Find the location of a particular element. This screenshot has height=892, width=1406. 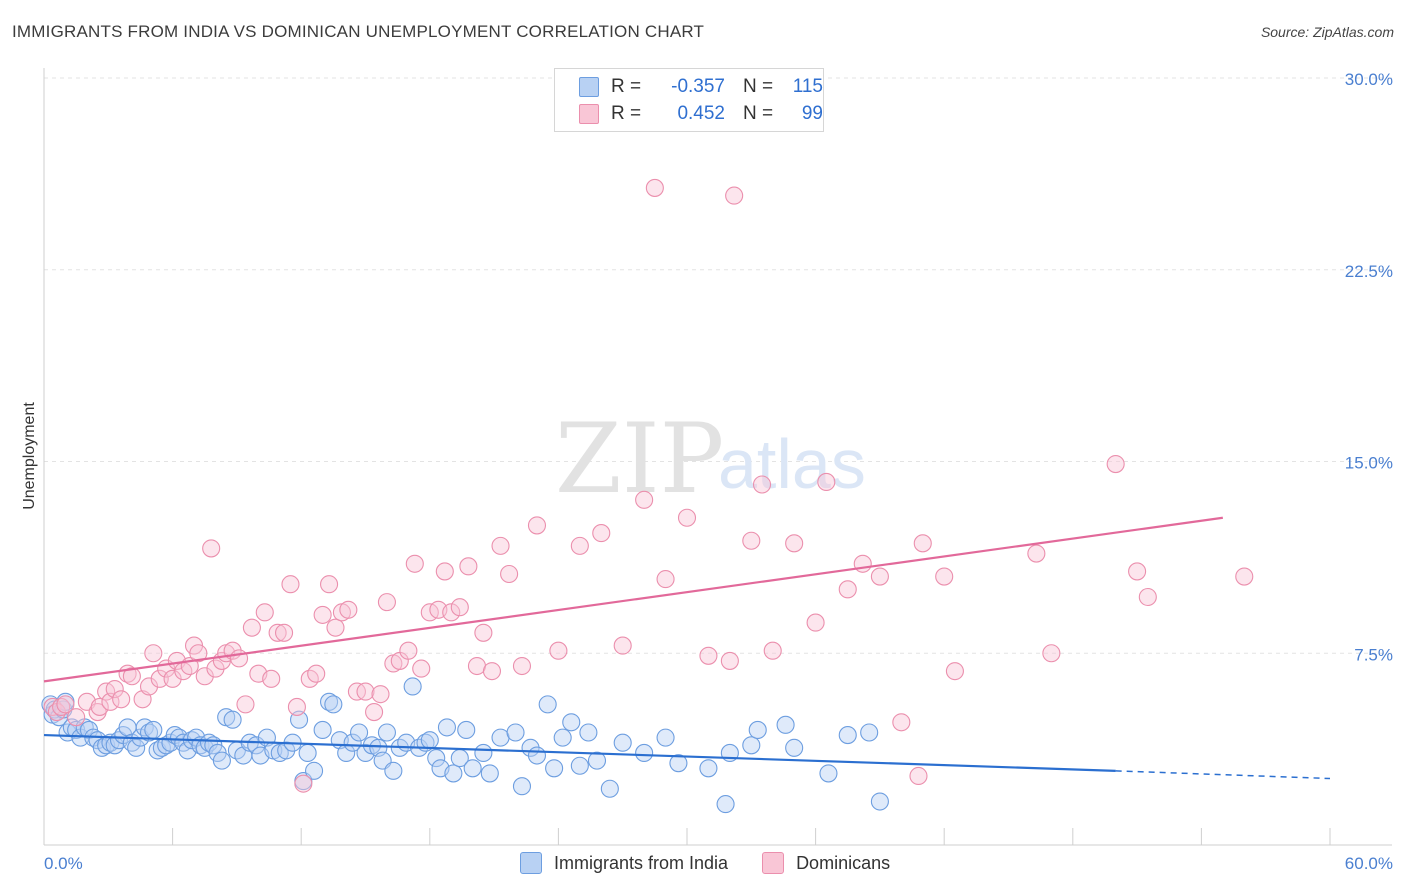

legend-row-india: R = -0.357 N = 115 is located at coordinates (701, 87).